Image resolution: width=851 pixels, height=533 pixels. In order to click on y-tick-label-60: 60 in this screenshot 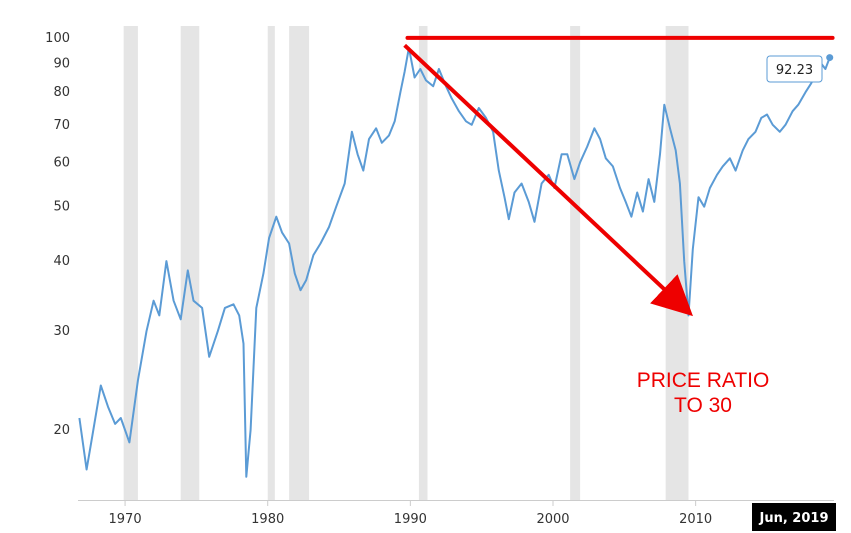, I will do `click(61, 162)`.